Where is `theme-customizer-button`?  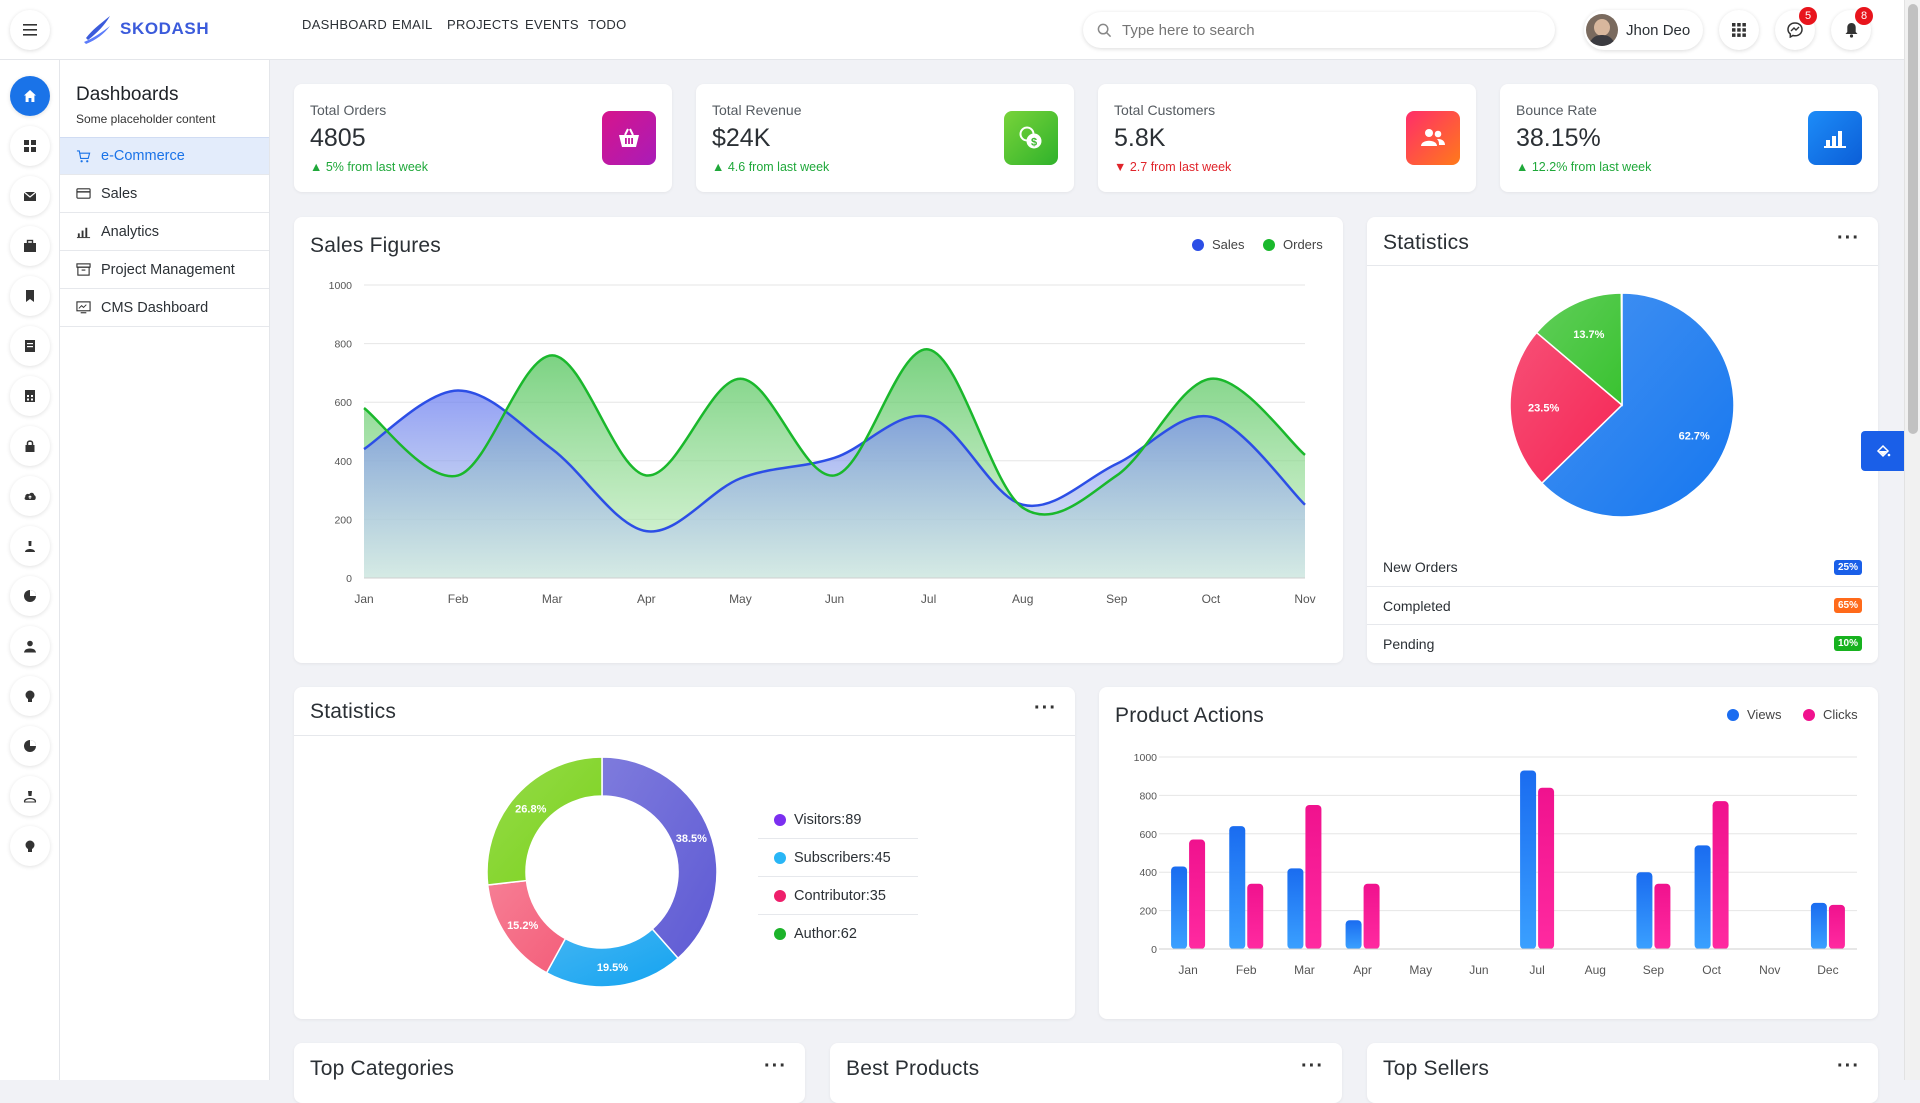
theme-customizer-button is located at coordinates (1882, 451).